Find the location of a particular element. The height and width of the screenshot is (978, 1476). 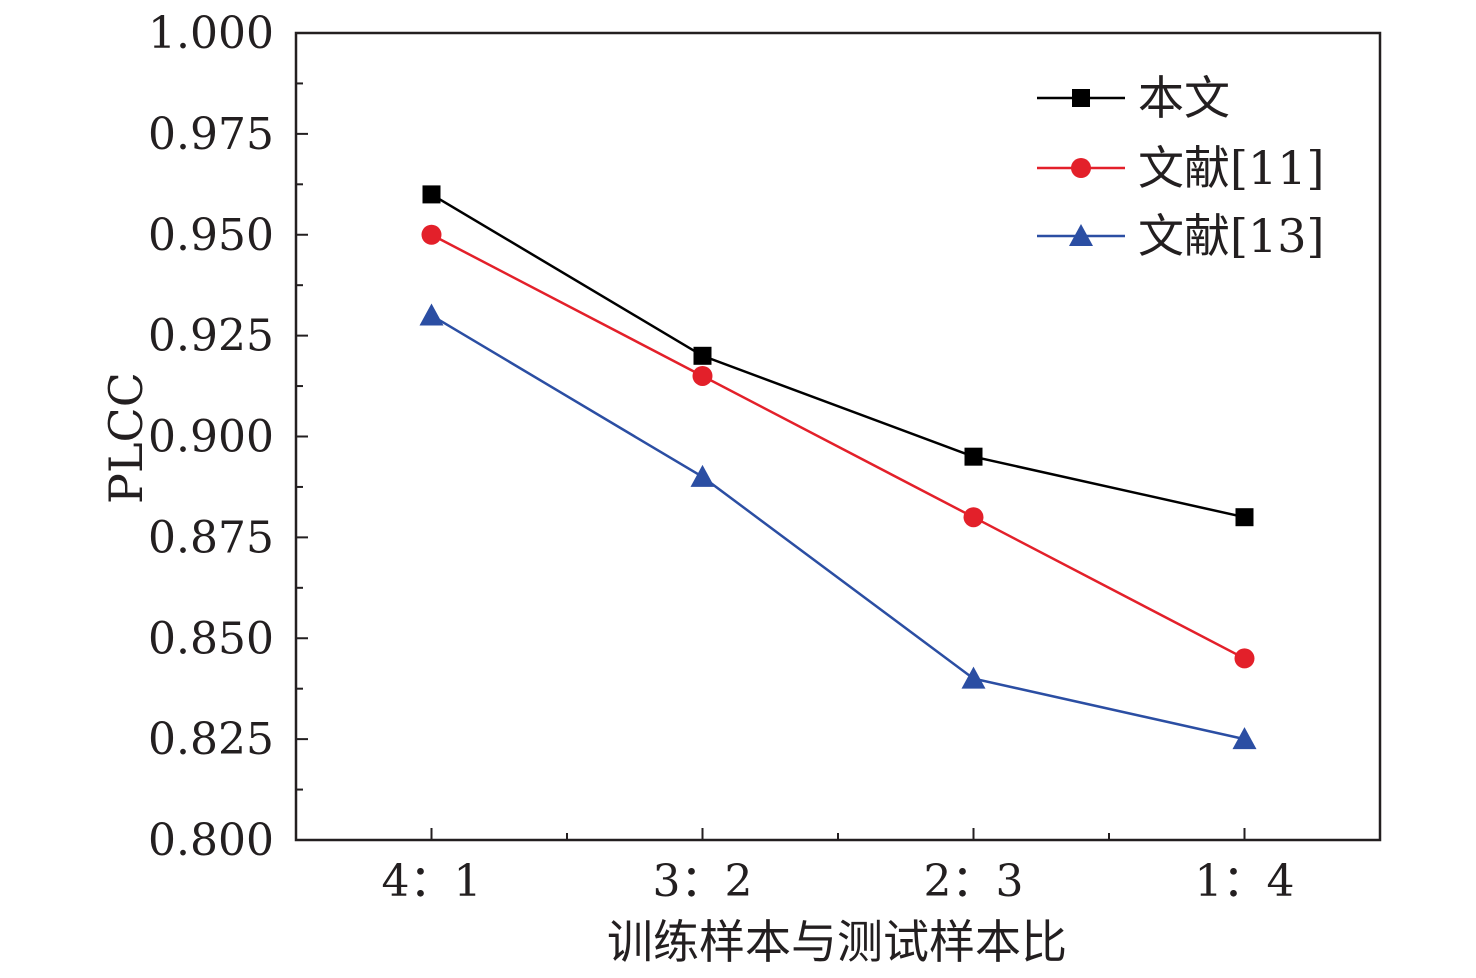

y-tick-label: 0.900 is located at coordinates (211, 437).